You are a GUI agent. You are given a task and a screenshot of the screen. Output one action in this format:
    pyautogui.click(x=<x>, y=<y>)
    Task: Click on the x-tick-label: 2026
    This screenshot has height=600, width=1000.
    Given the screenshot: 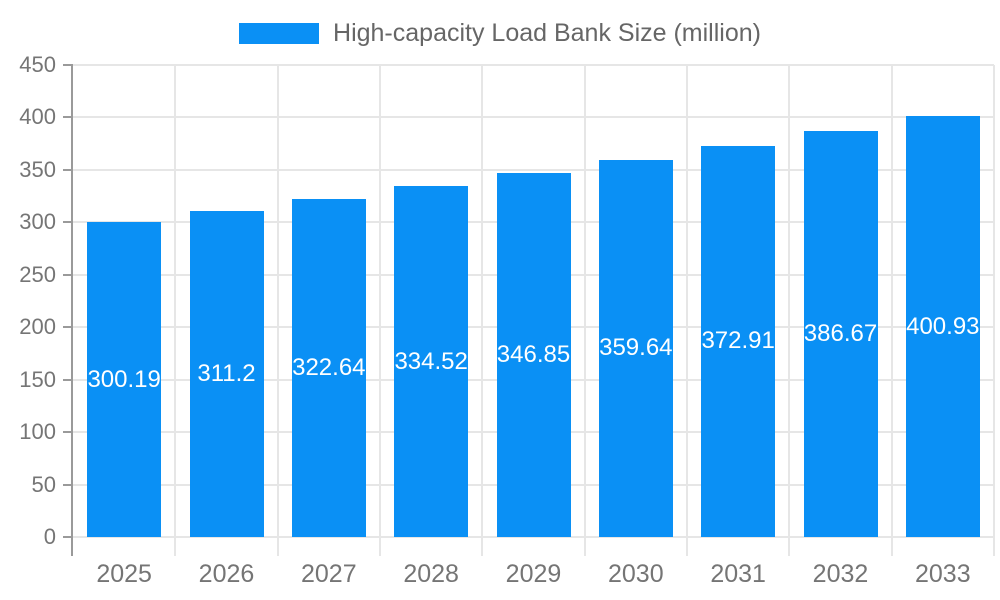 What is the action you would take?
    pyautogui.click(x=226, y=574)
    